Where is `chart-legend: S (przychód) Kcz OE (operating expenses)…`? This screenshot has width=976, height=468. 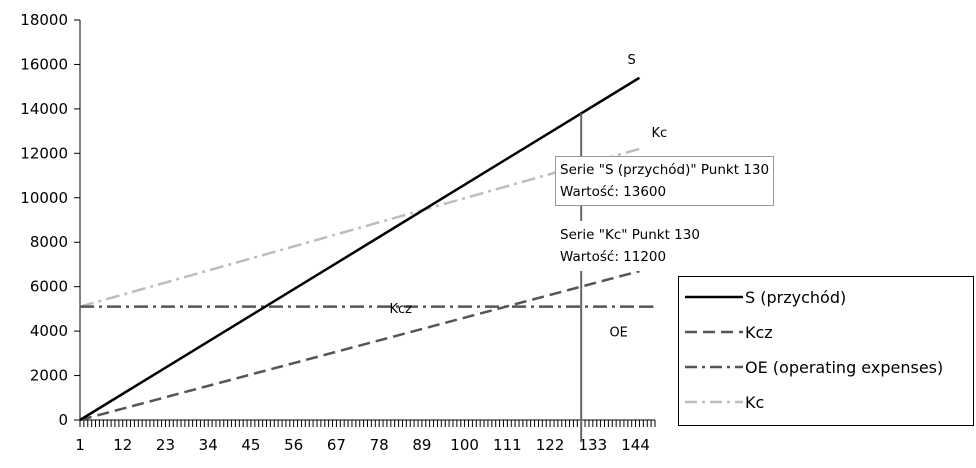
chart-legend: S (przychód) Kcz OE (operating expenses)… is located at coordinates (826, 351).